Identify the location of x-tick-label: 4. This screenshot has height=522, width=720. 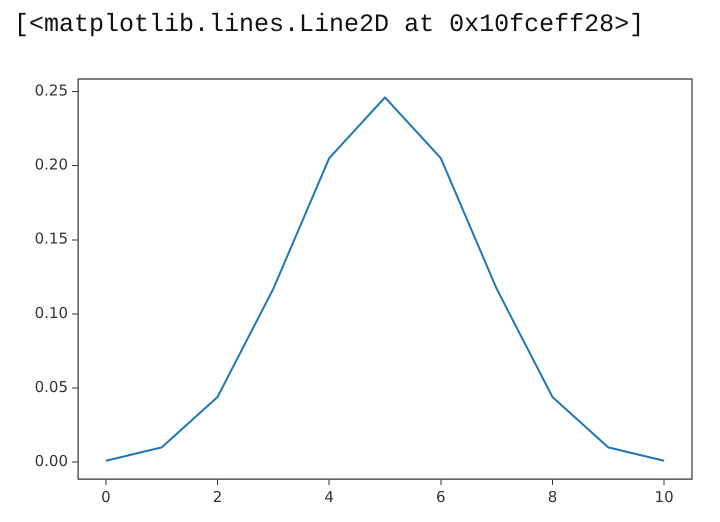
(329, 497).